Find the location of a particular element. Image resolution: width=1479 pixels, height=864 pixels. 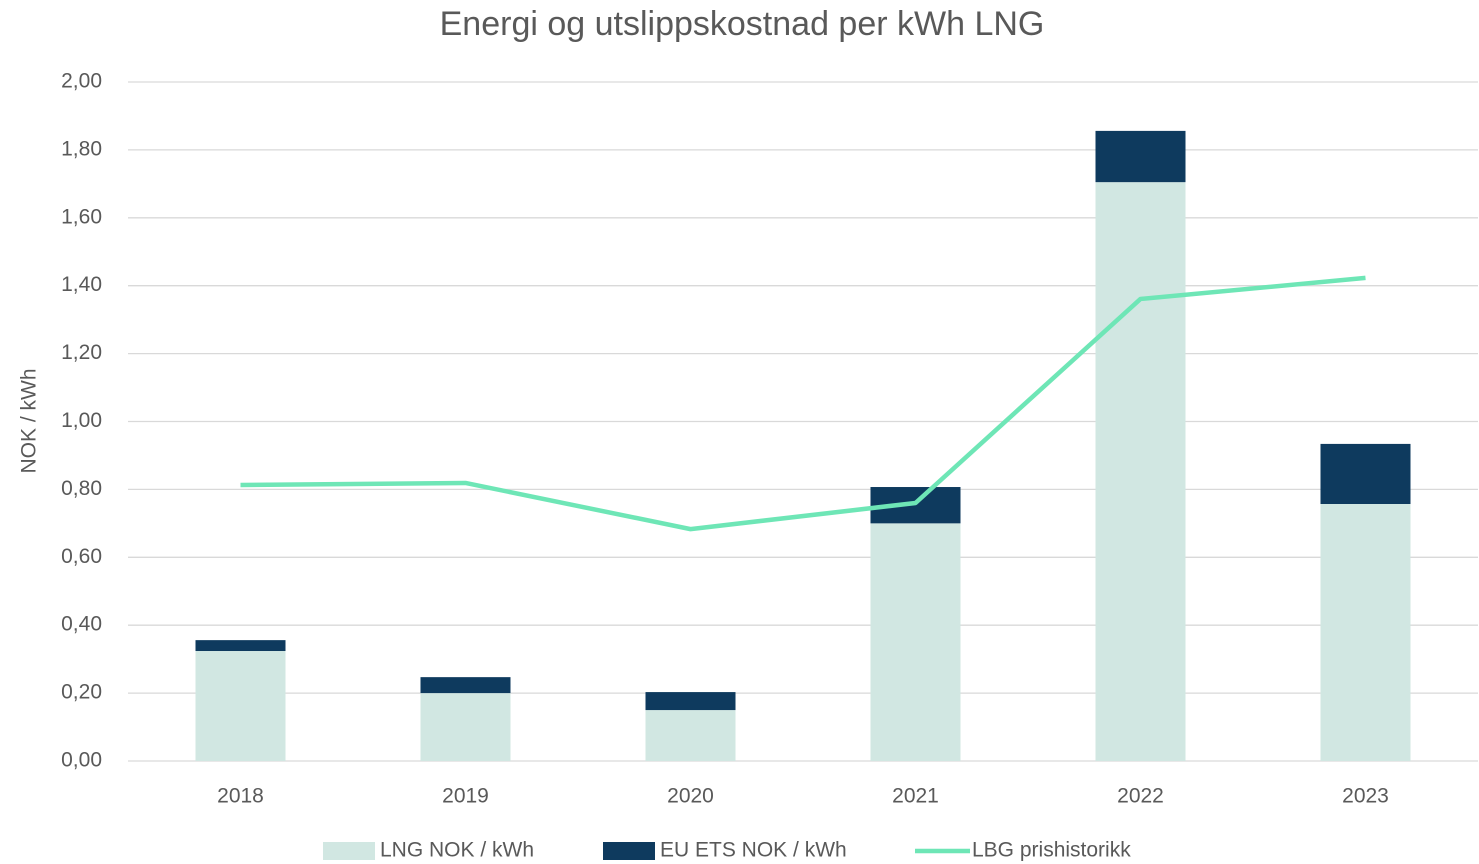

y-tick-label: 2,00 is located at coordinates (81, 81).